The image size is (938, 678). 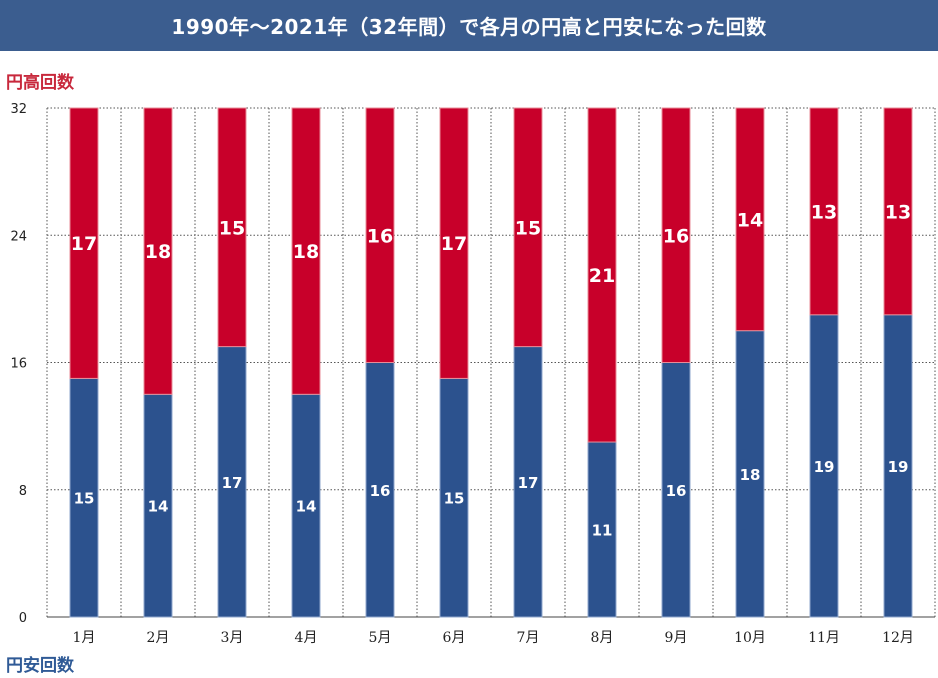 I want to click on high-count-label: 円高回数, so click(x=40, y=83).